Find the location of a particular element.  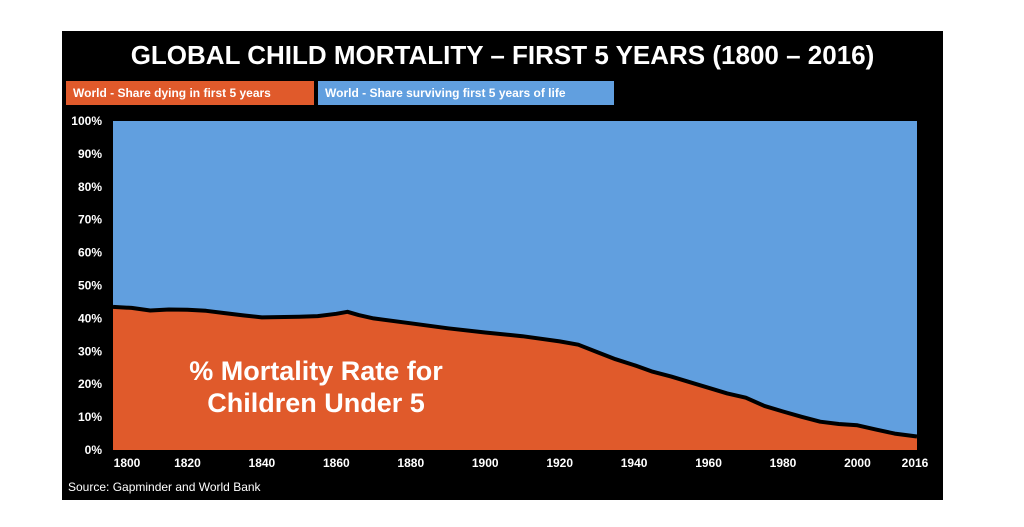

y-tick-label: 50% is located at coordinates (90, 286).